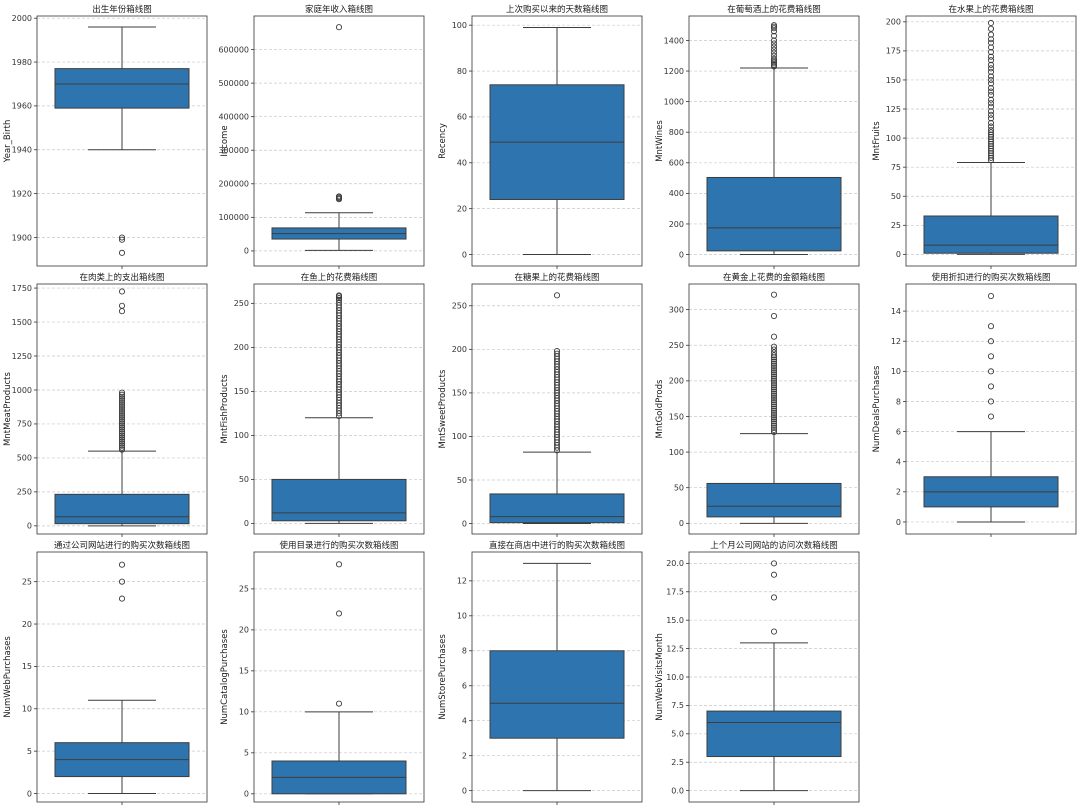 The width and height of the screenshot is (1080, 808). What do you see at coordinates (675, 620) in the screenshot?
I see `y-tick-label: 15.0` at bounding box center [675, 620].